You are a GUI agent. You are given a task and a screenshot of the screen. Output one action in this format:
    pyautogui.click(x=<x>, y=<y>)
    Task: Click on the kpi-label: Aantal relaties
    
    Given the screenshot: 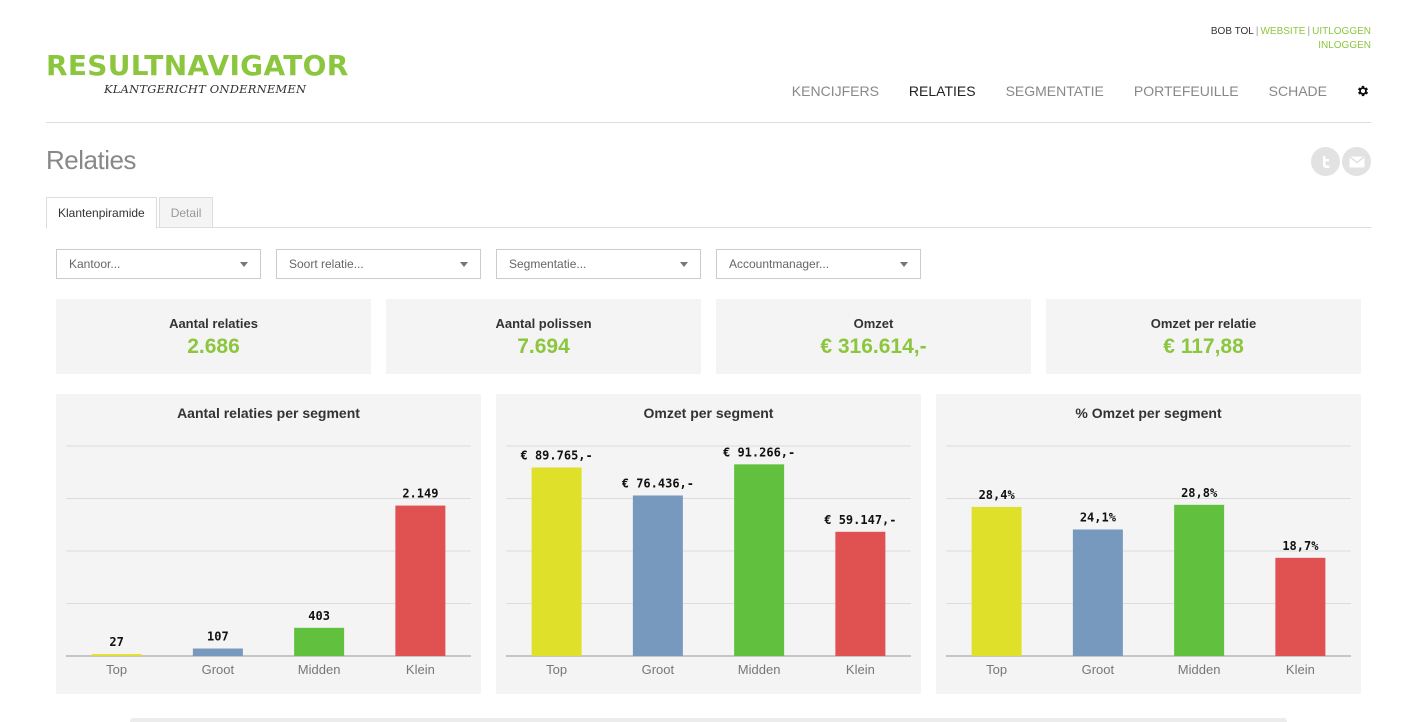 What is the action you would take?
    pyautogui.click(x=213, y=323)
    